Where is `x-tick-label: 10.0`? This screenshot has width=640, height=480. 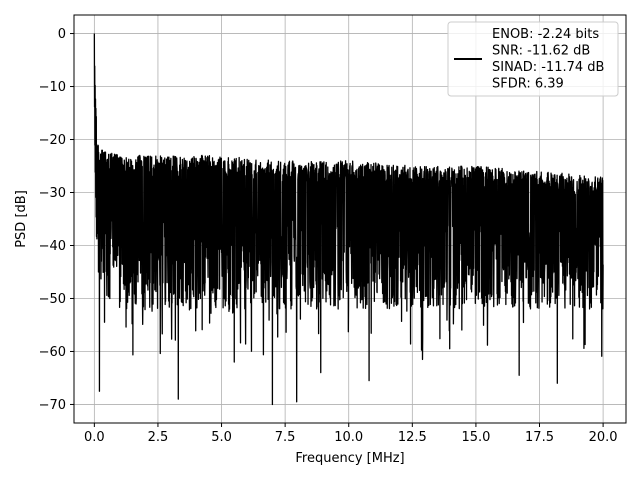
x-tick-label: 10.0 is located at coordinates (348, 437).